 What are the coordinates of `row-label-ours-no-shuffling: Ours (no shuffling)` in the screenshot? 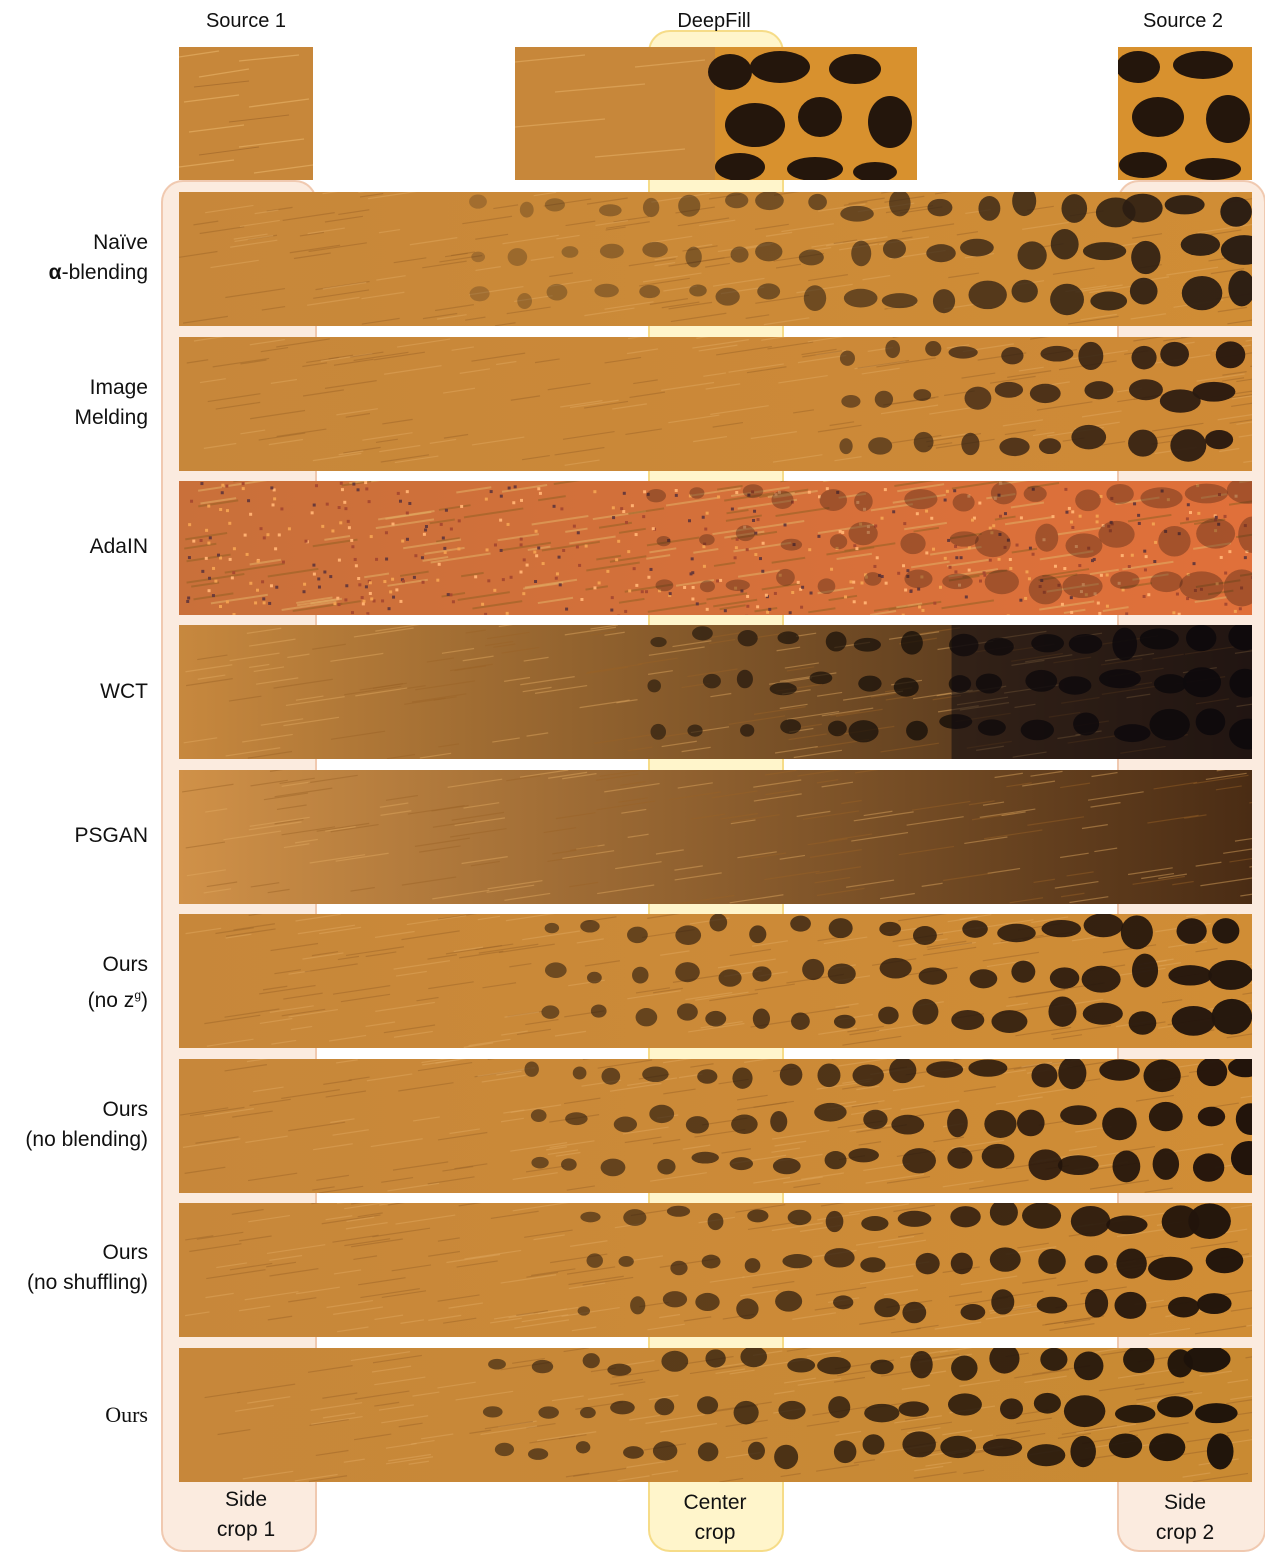 It's located at (87, 1268).